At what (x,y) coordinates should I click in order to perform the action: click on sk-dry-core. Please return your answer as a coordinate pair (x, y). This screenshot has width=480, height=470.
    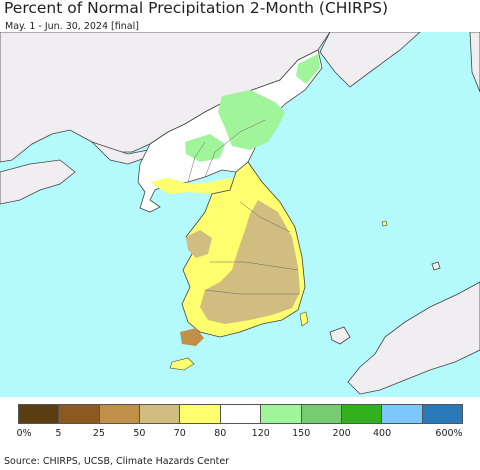
    Looking at the image, I should click on (250, 262).